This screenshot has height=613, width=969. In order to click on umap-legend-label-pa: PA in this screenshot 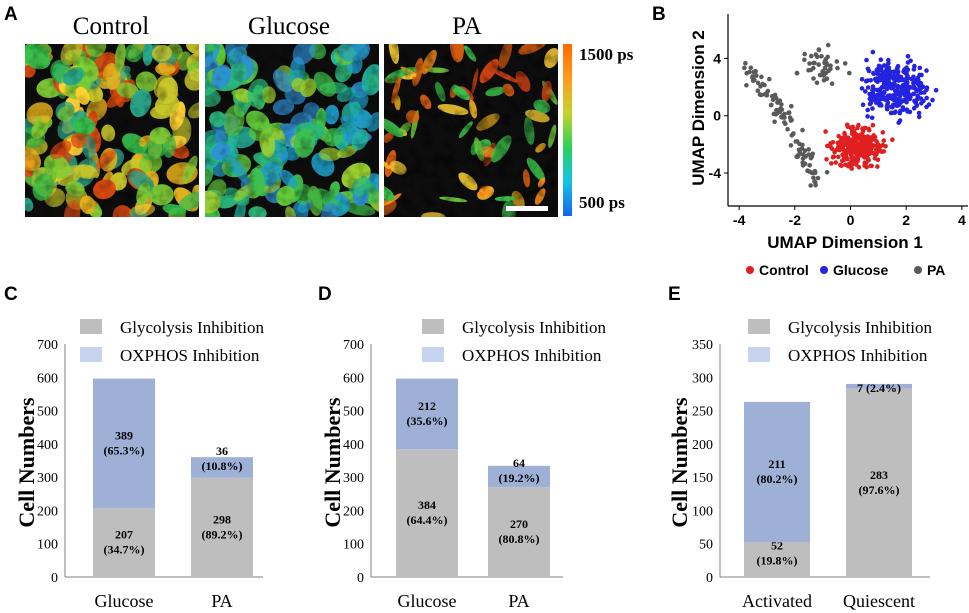, I will do `click(936, 270)`.